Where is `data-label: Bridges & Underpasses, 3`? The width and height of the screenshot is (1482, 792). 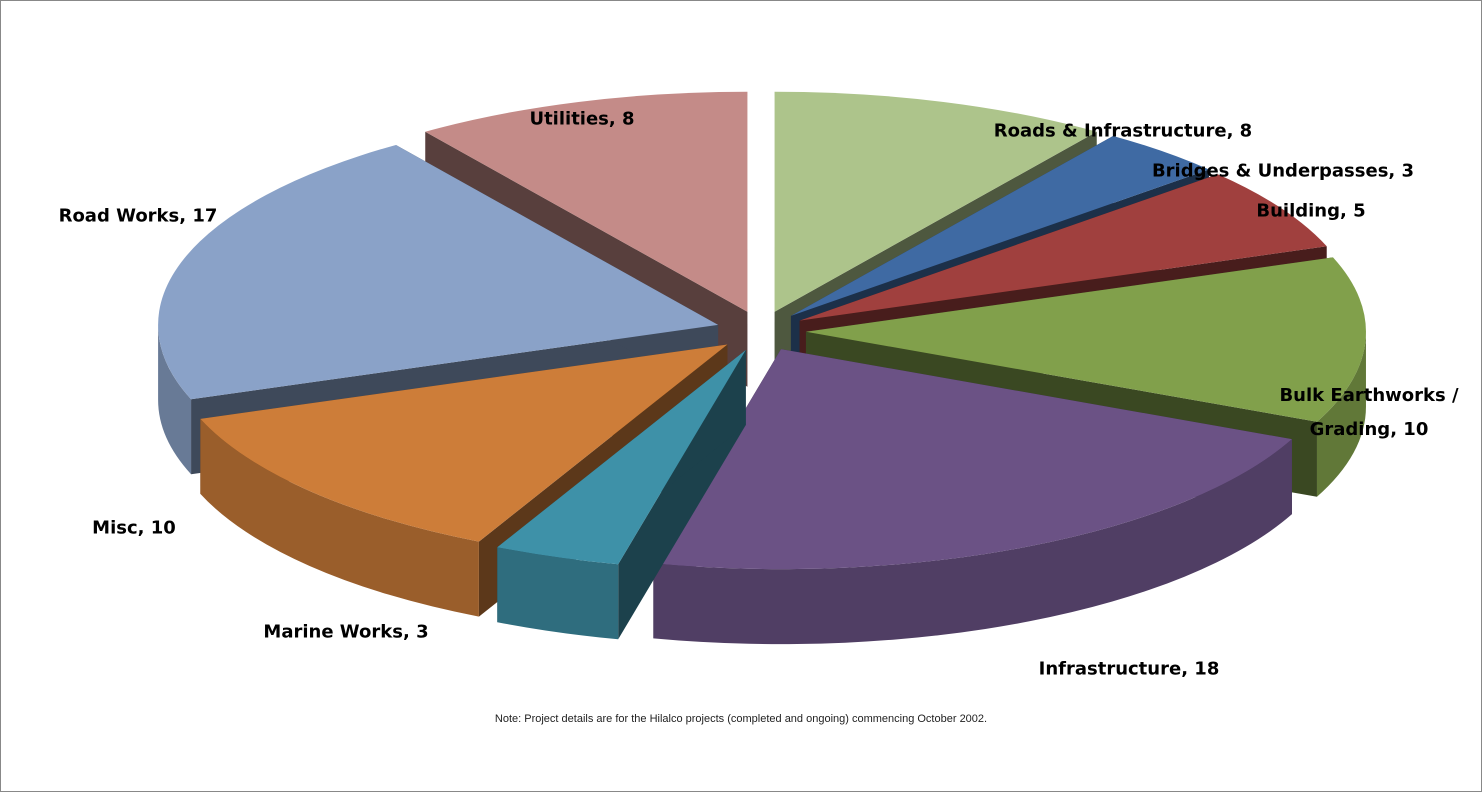
data-label: Bridges & Underpasses, 3 is located at coordinates (1283, 171).